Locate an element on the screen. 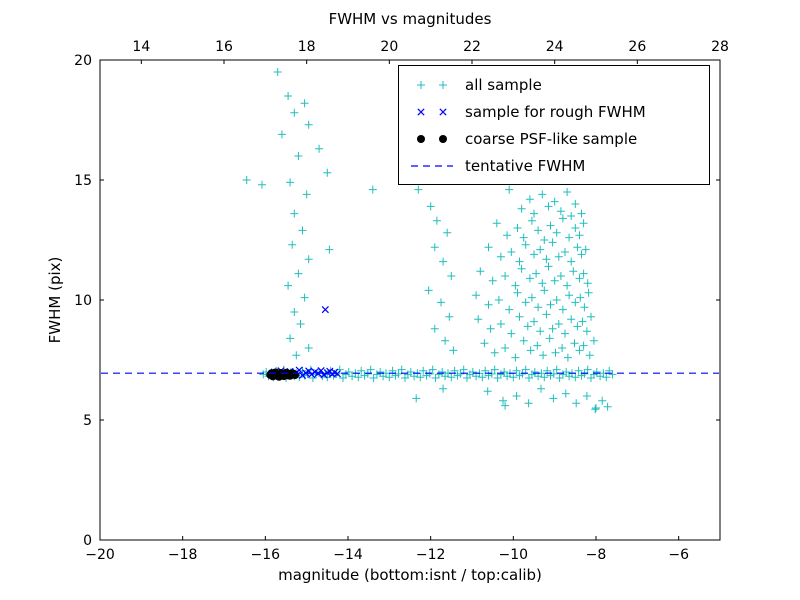 This screenshot has height=600, width=800. legend-entry-psf-sample: coarse PSF-like sample is located at coordinates (553, 138).